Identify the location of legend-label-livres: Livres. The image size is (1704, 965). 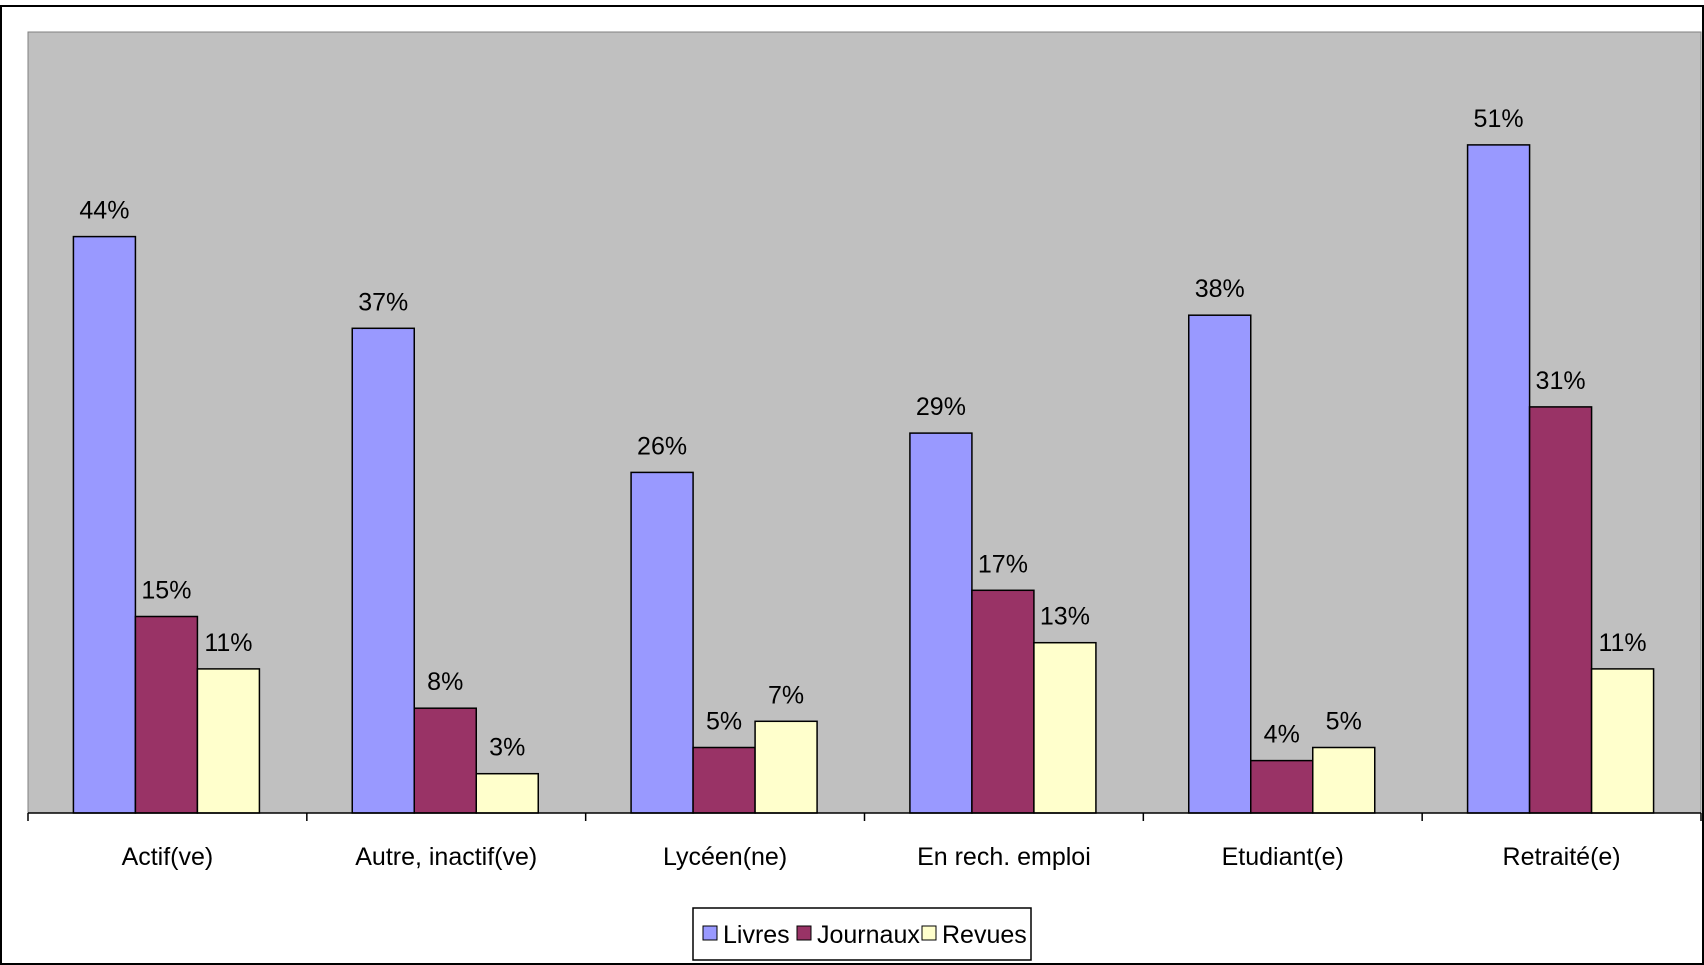
(756, 935).